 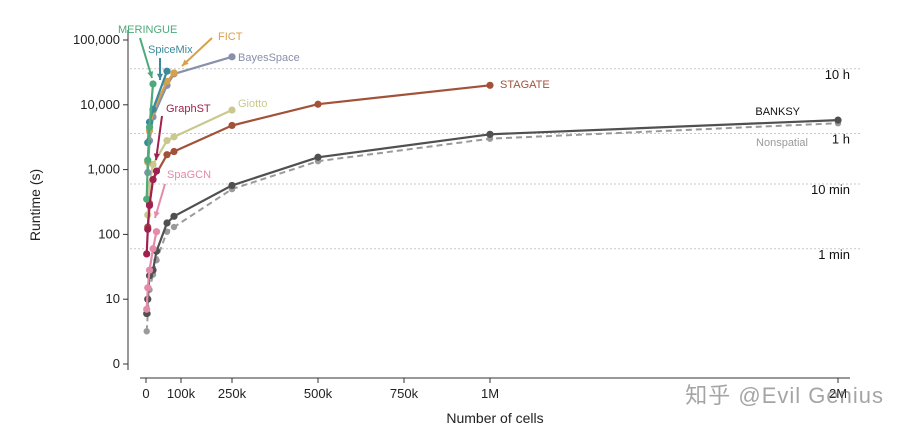 I want to click on label-arrow-graphst, so click(x=159, y=138).